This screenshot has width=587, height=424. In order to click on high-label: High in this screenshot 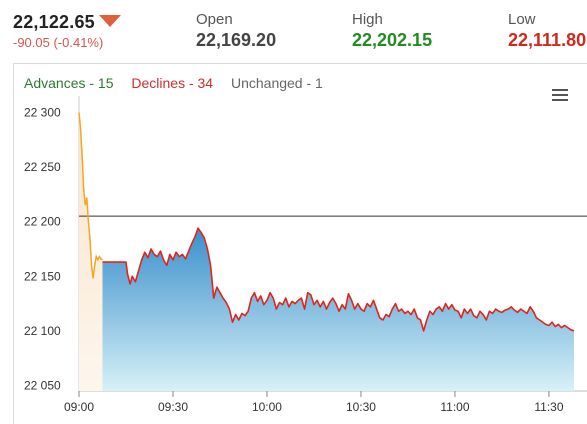, I will do `click(367, 19)`.